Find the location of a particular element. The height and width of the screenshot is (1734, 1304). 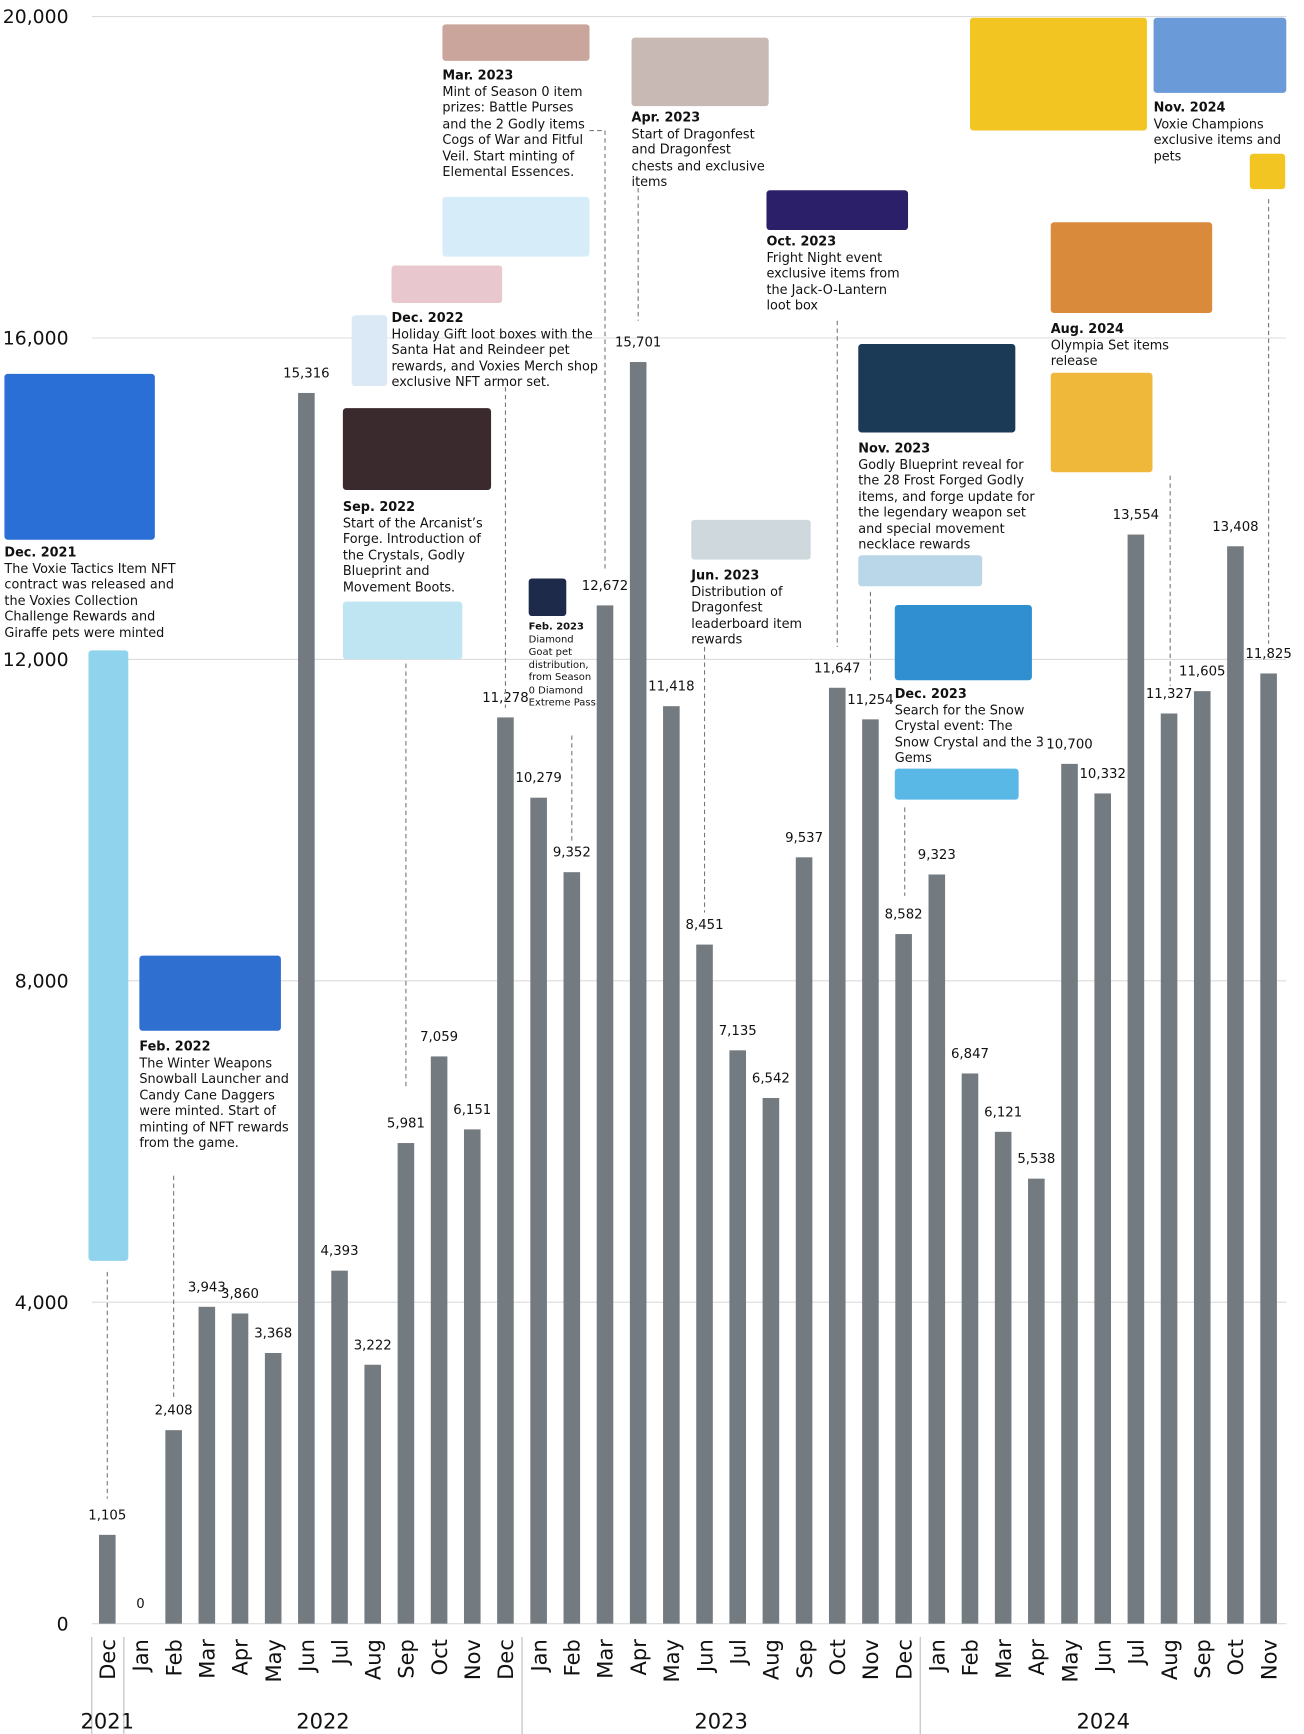

value-label: 11,327 is located at coordinates (1169, 694).